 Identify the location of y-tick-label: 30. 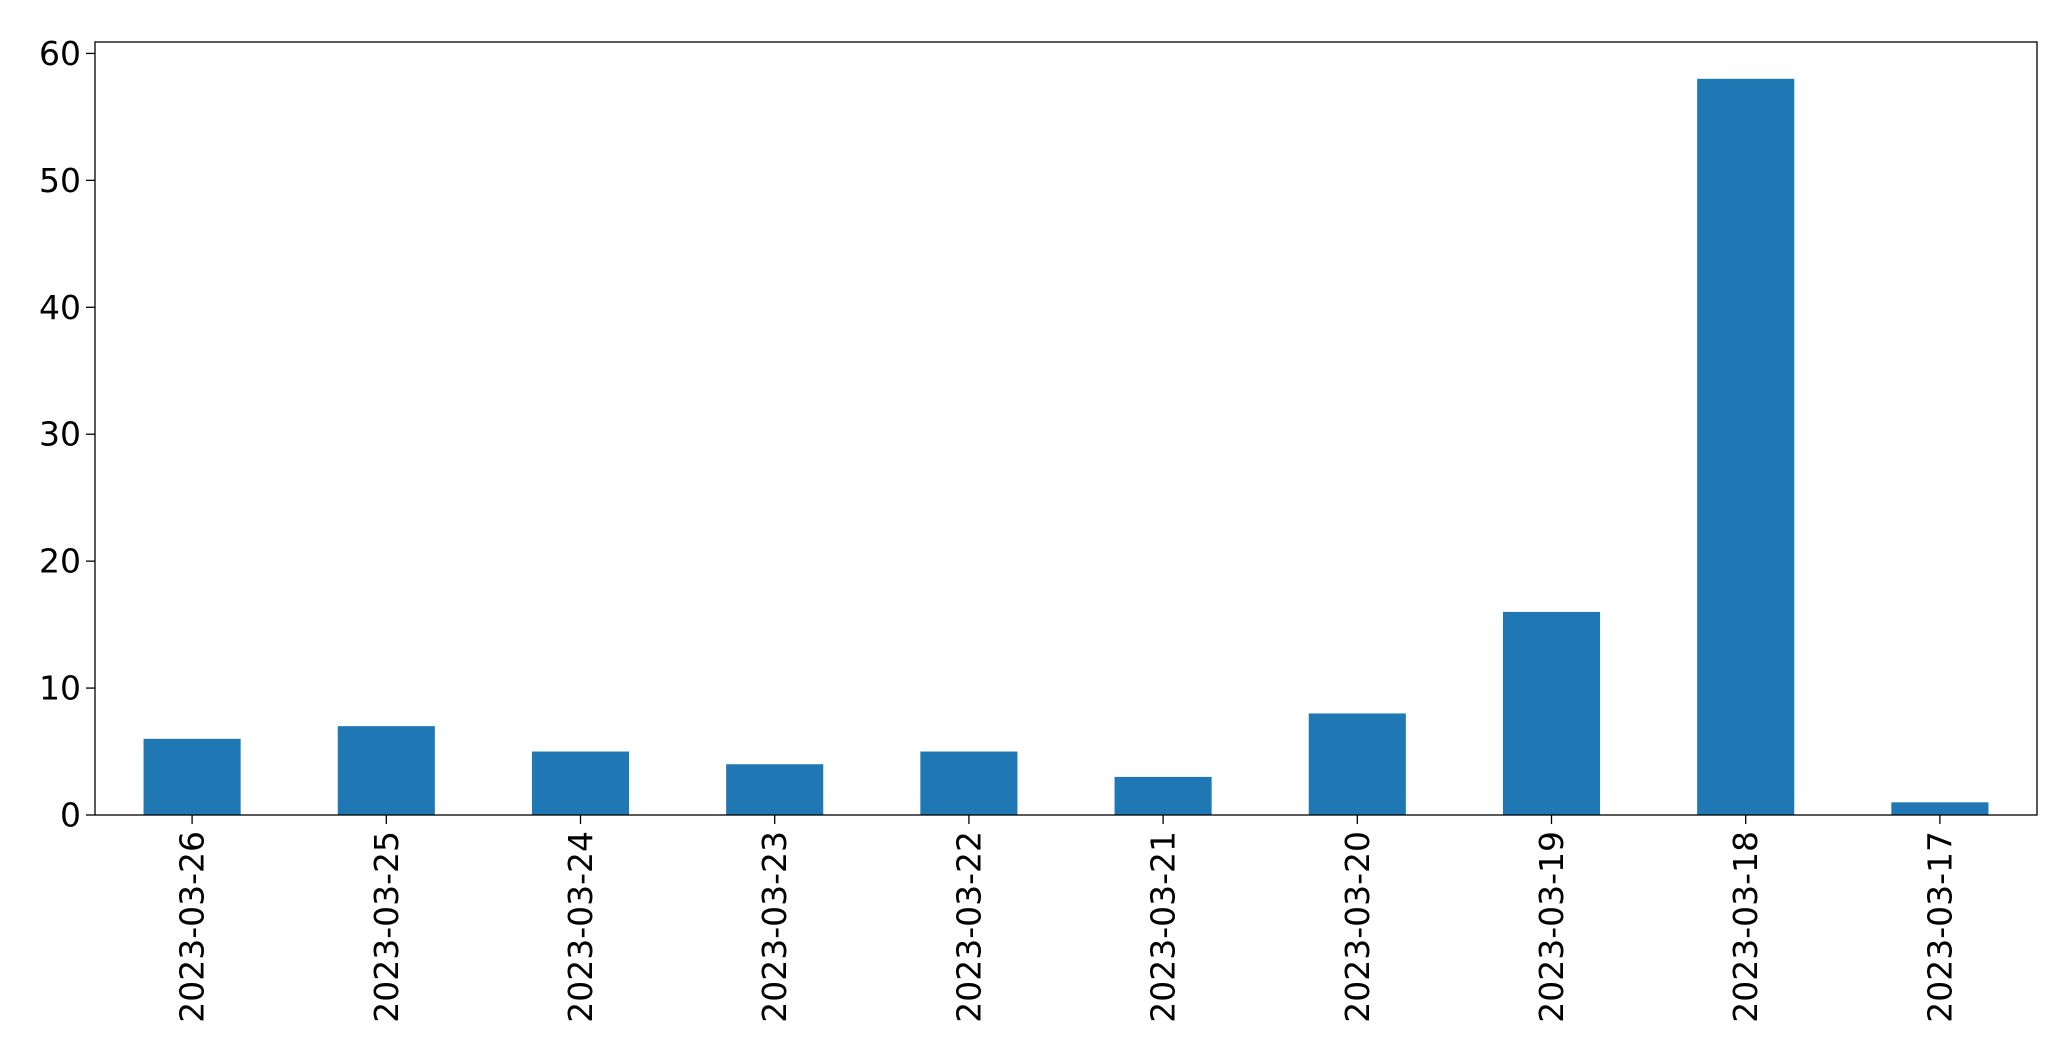
(60, 434).